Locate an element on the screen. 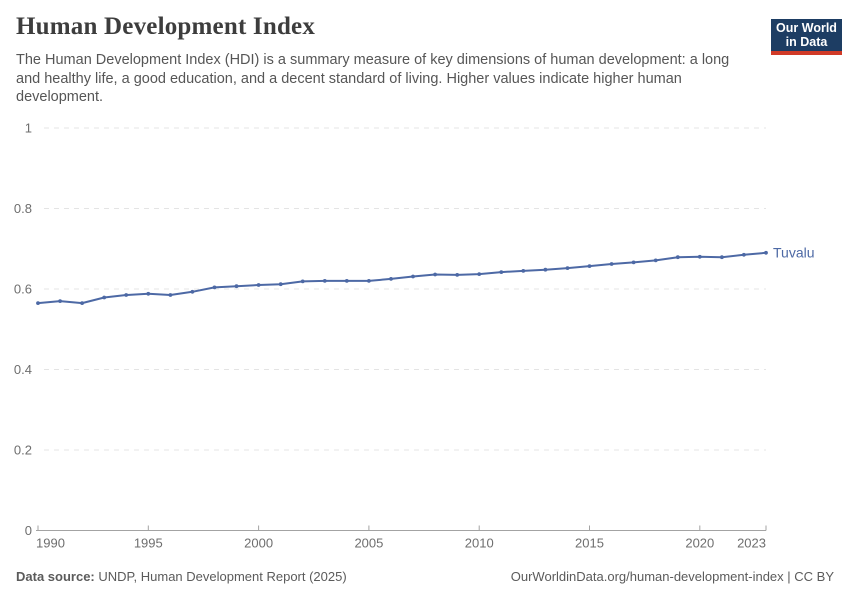  y-tick-label: 0.8 is located at coordinates (23, 208).